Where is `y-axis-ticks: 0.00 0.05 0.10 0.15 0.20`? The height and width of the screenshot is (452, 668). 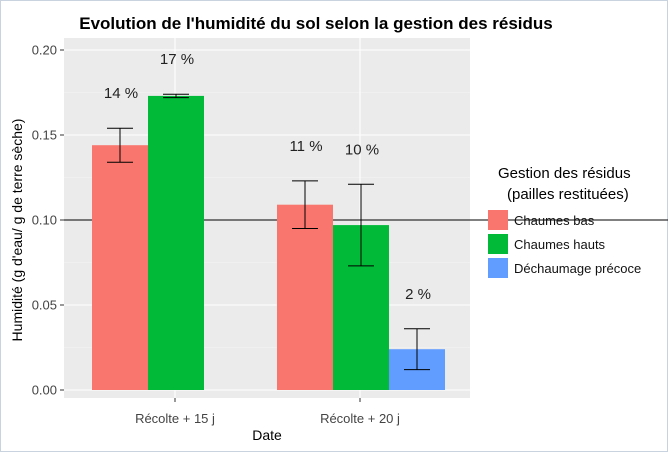 y-axis-ticks: 0.00 0.05 0.10 0.15 0.20 is located at coordinates (48, 220).